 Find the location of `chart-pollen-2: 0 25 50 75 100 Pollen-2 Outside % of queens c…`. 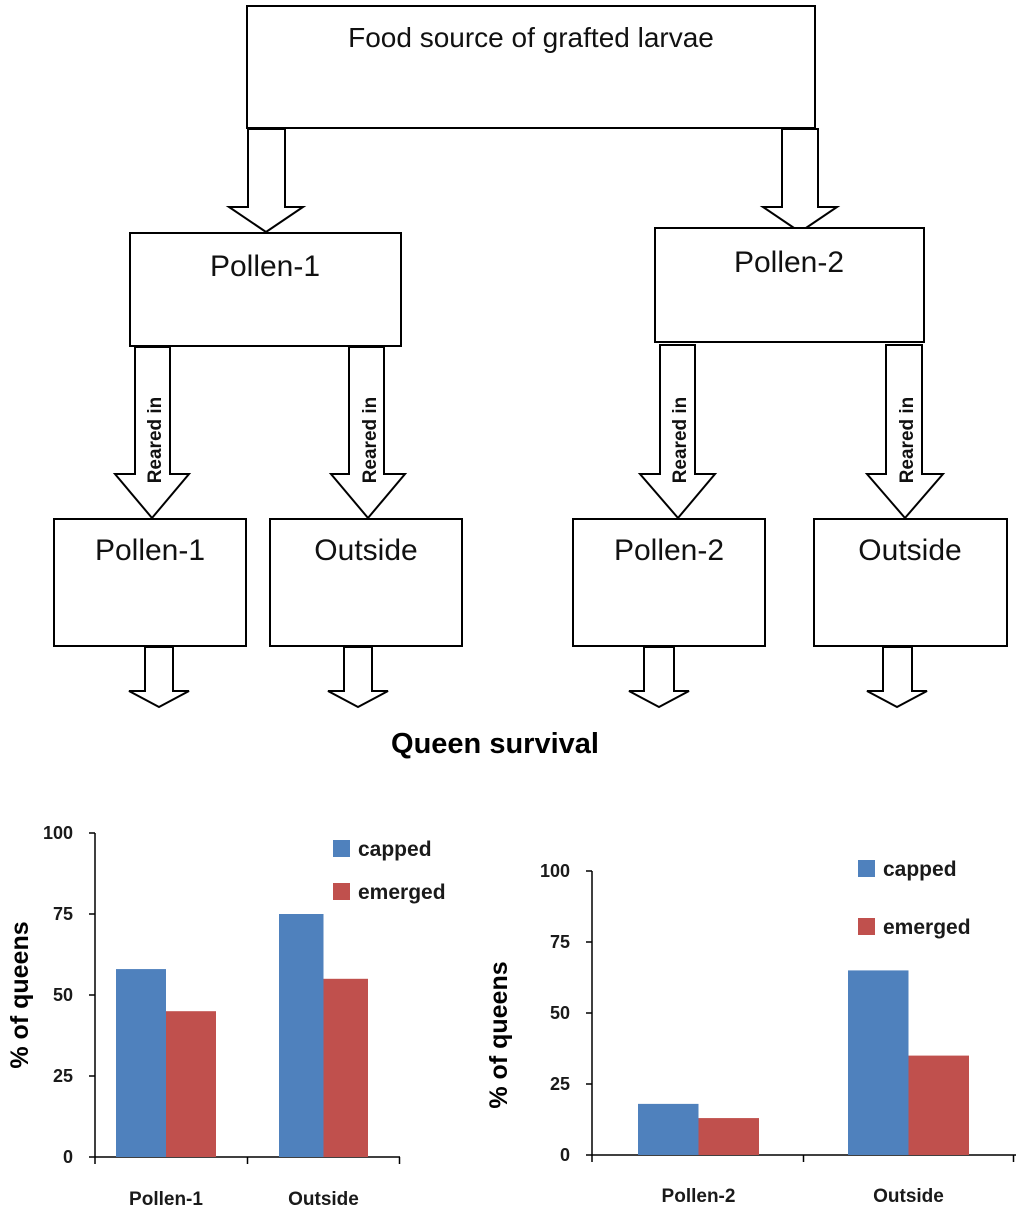

chart-pollen-2: 0 25 50 75 100 Pollen-2 Outside % of queens c… is located at coordinates (750, 1032).